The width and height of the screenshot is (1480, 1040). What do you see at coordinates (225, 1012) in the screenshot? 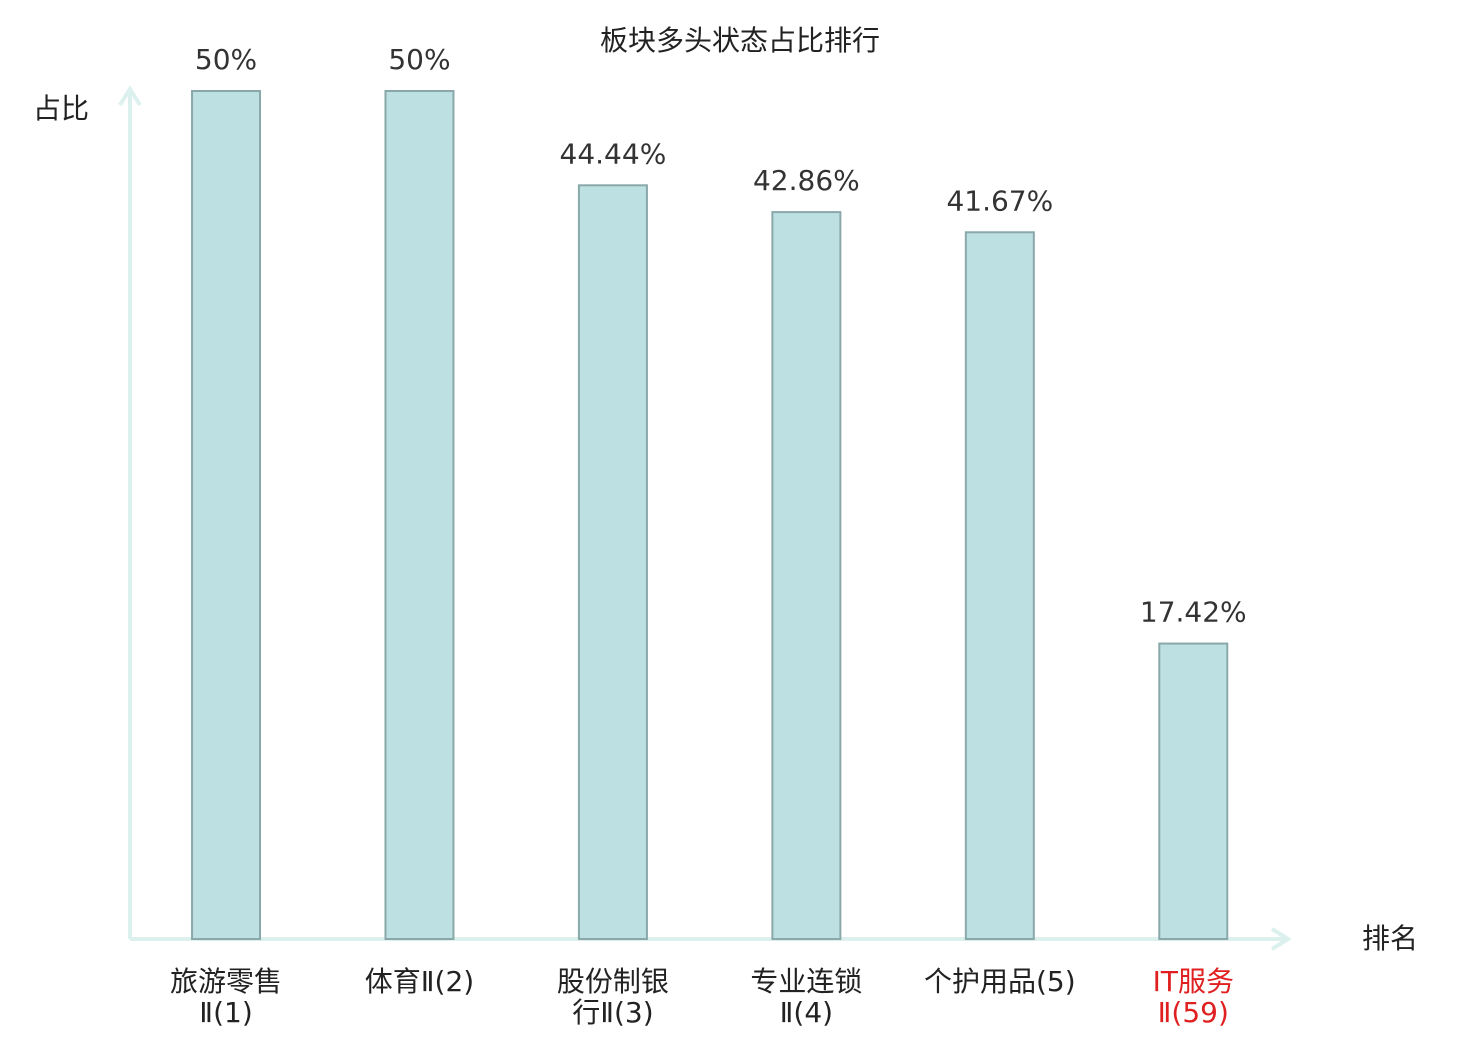
I see `x-tick-label-line: Ⅱ(1)` at bounding box center [225, 1012].